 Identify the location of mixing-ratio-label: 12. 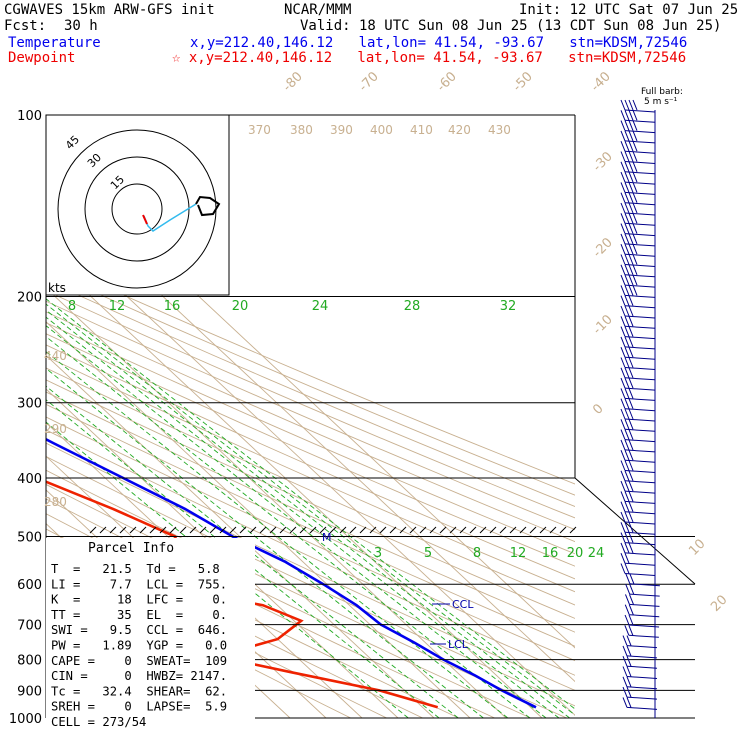
(518, 553).